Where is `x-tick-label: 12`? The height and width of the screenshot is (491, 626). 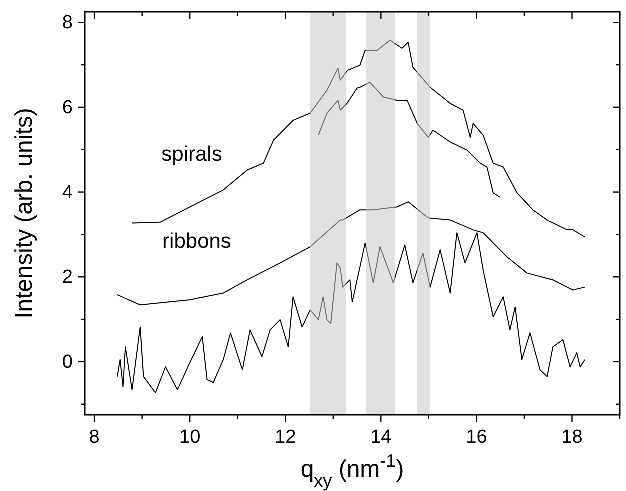 x-tick-label: 12 is located at coordinates (285, 437).